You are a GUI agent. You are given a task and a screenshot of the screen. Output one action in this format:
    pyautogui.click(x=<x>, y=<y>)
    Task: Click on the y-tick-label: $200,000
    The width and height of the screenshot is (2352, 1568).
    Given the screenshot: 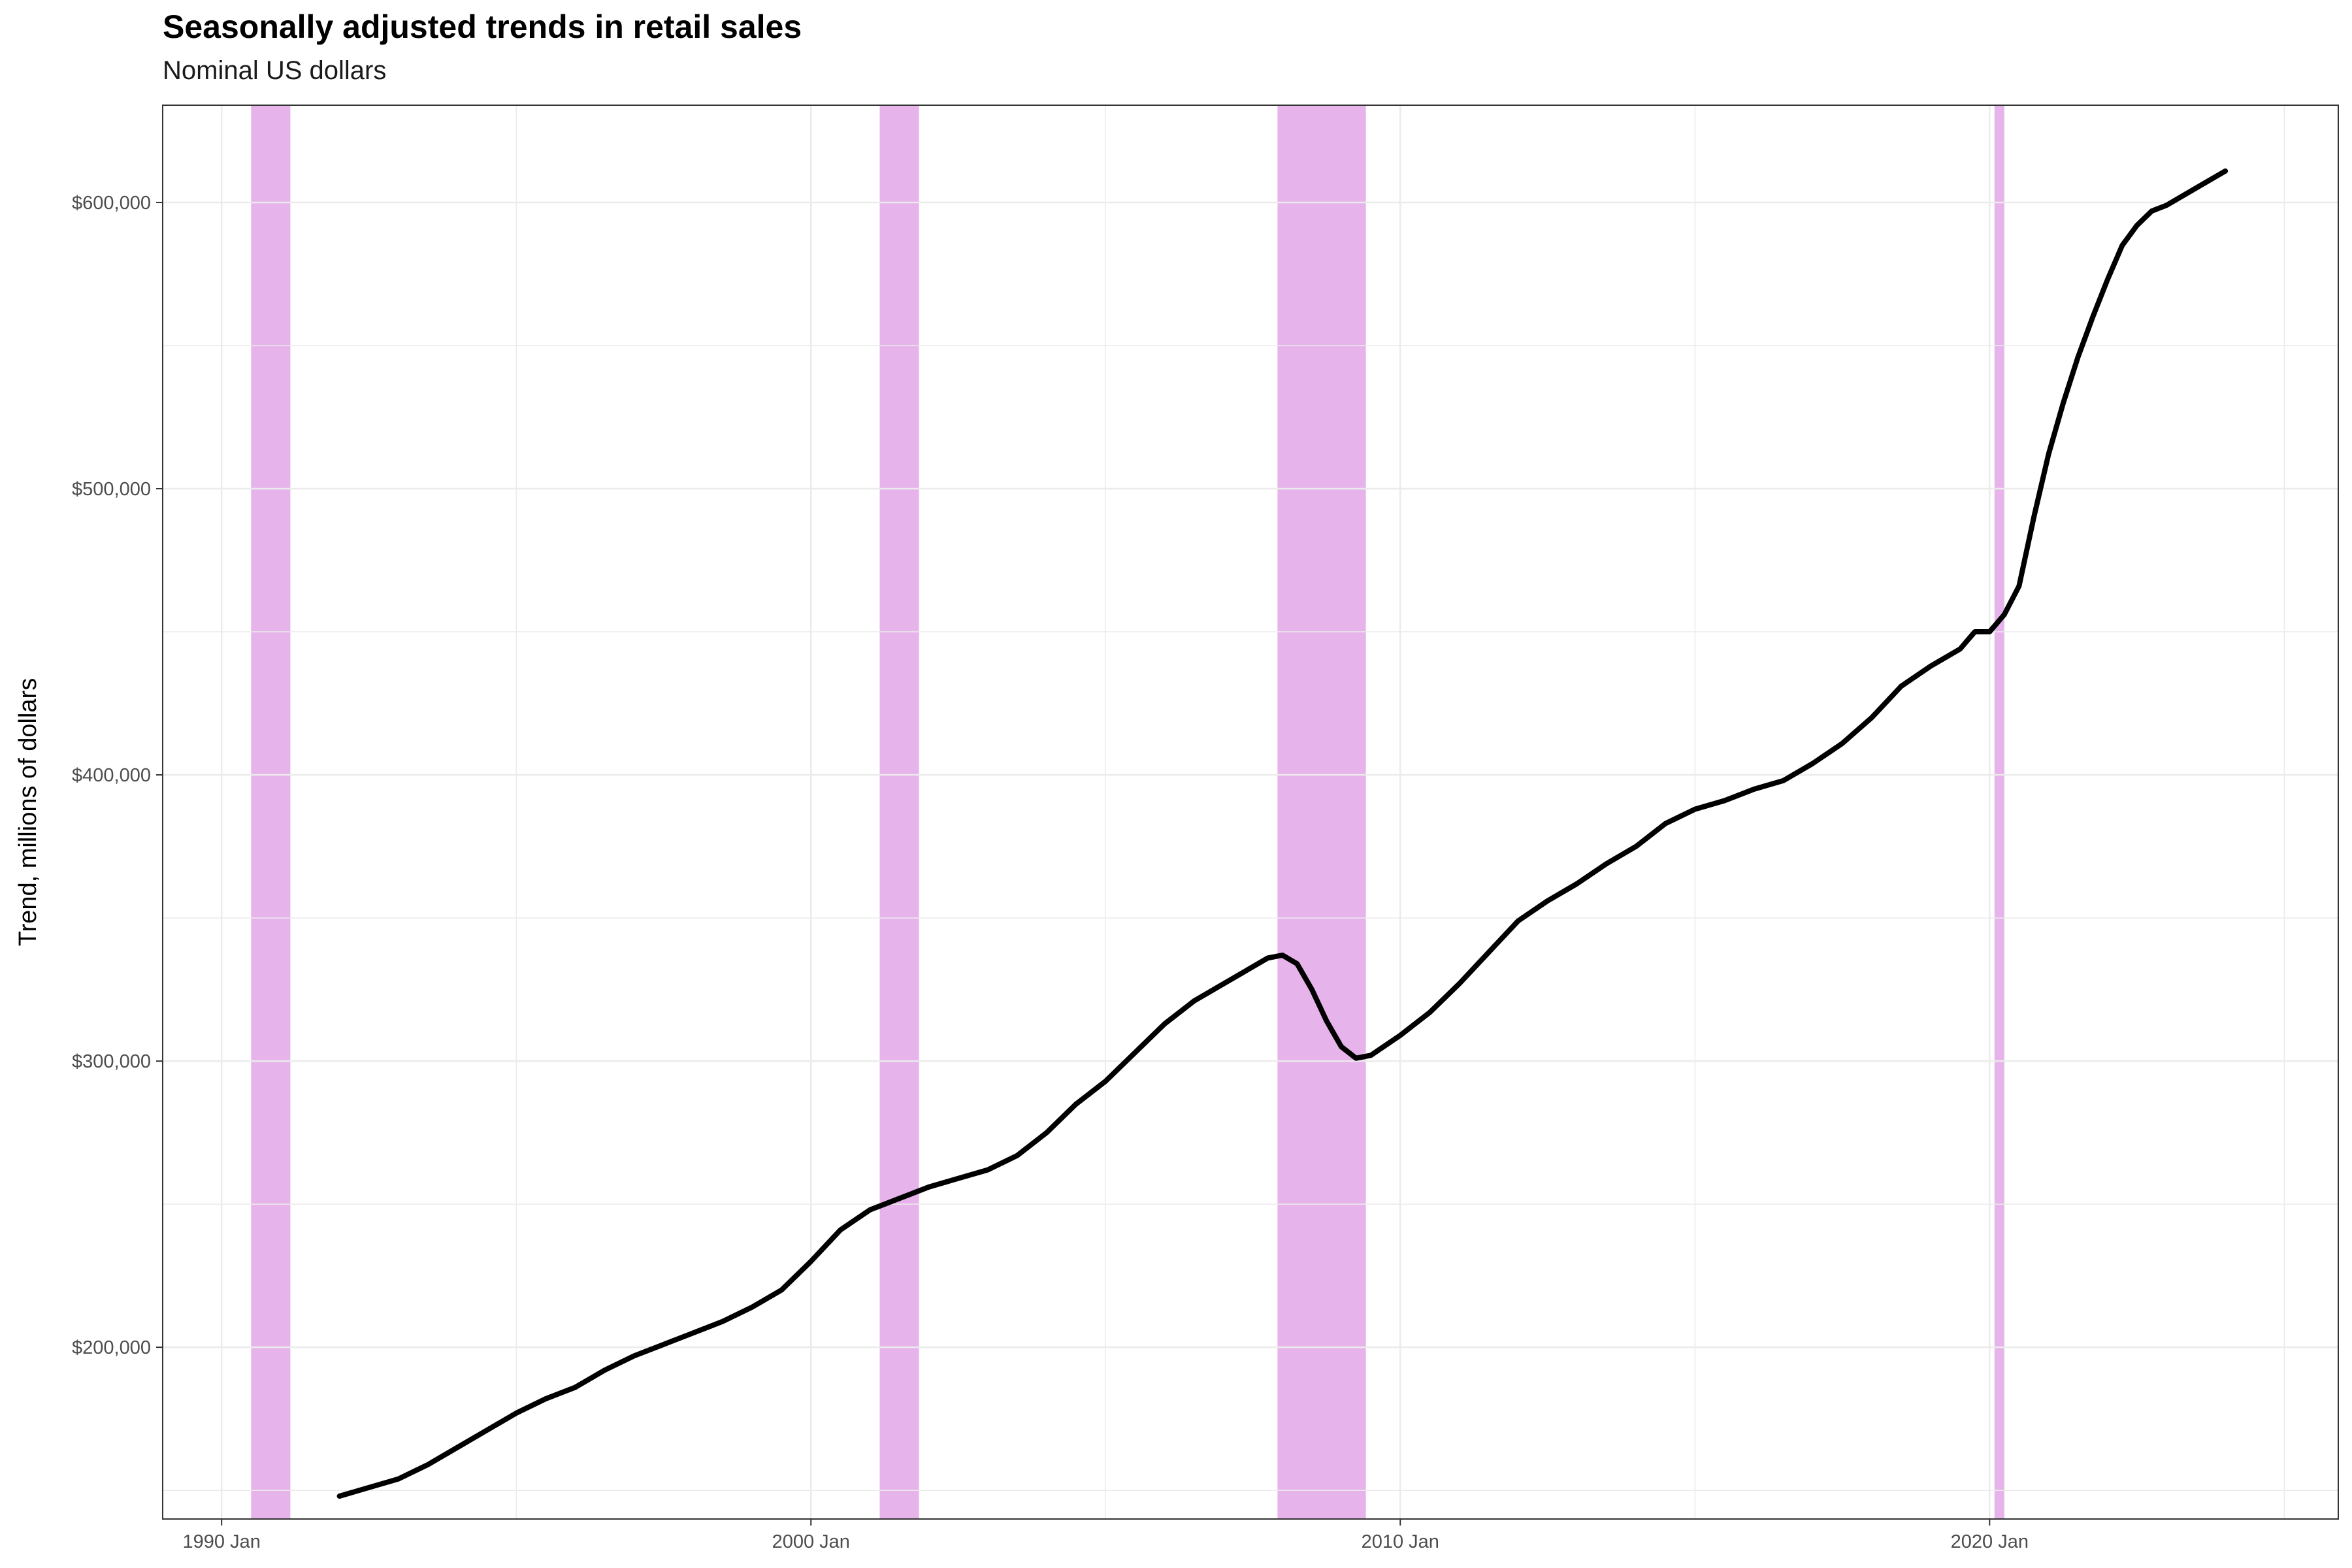 What is the action you would take?
    pyautogui.click(x=111, y=1347)
    